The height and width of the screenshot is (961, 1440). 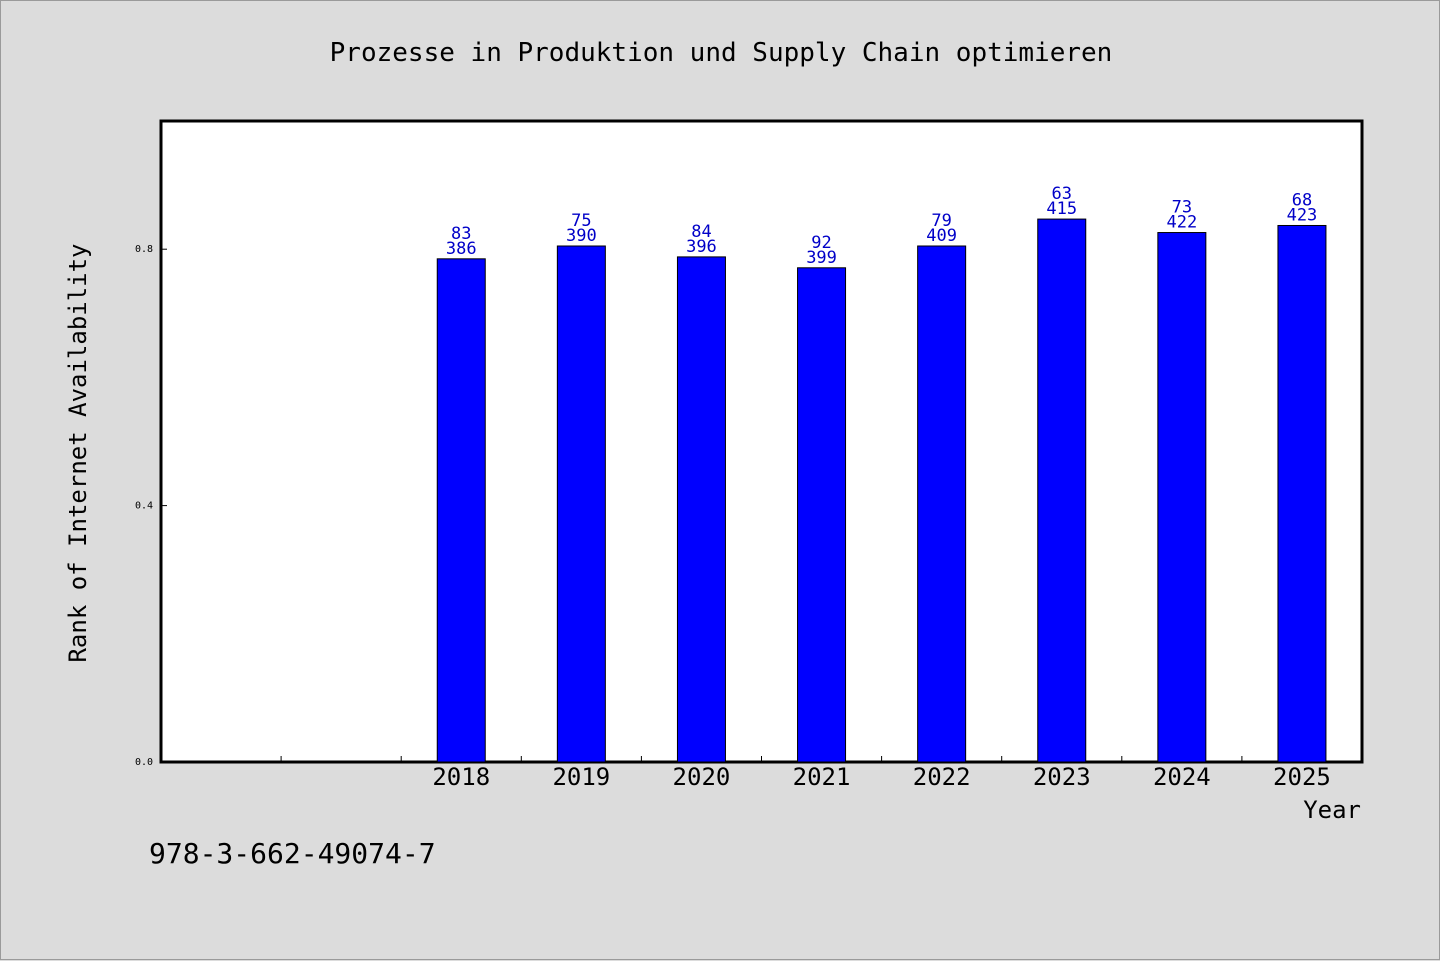 What do you see at coordinates (1302, 200) in the screenshot?
I see `bar-label-top-2025: 68` at bounding box center [1302, 200].